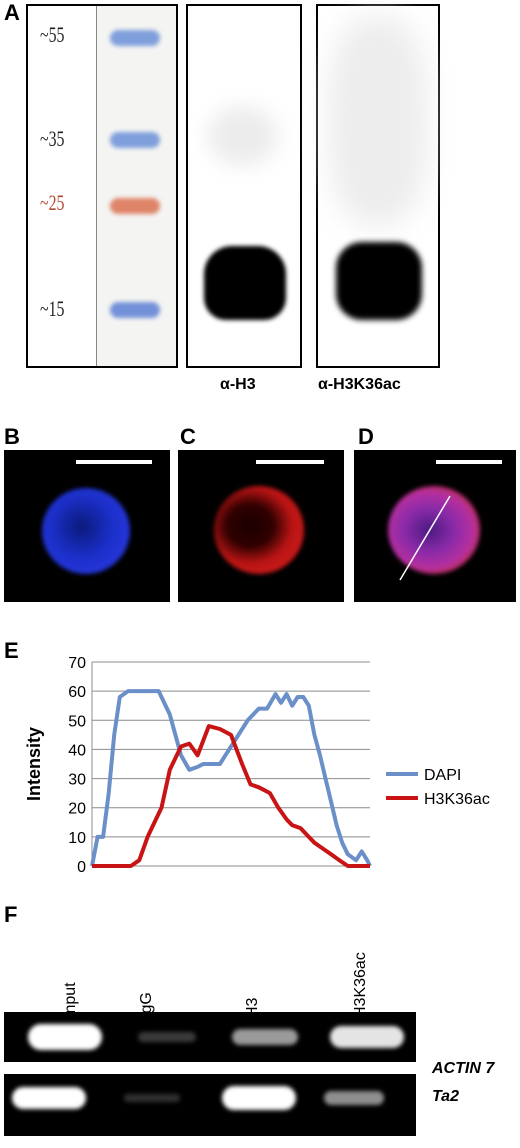  I want to click on marker-label-15: ~15, so click(52, 308).